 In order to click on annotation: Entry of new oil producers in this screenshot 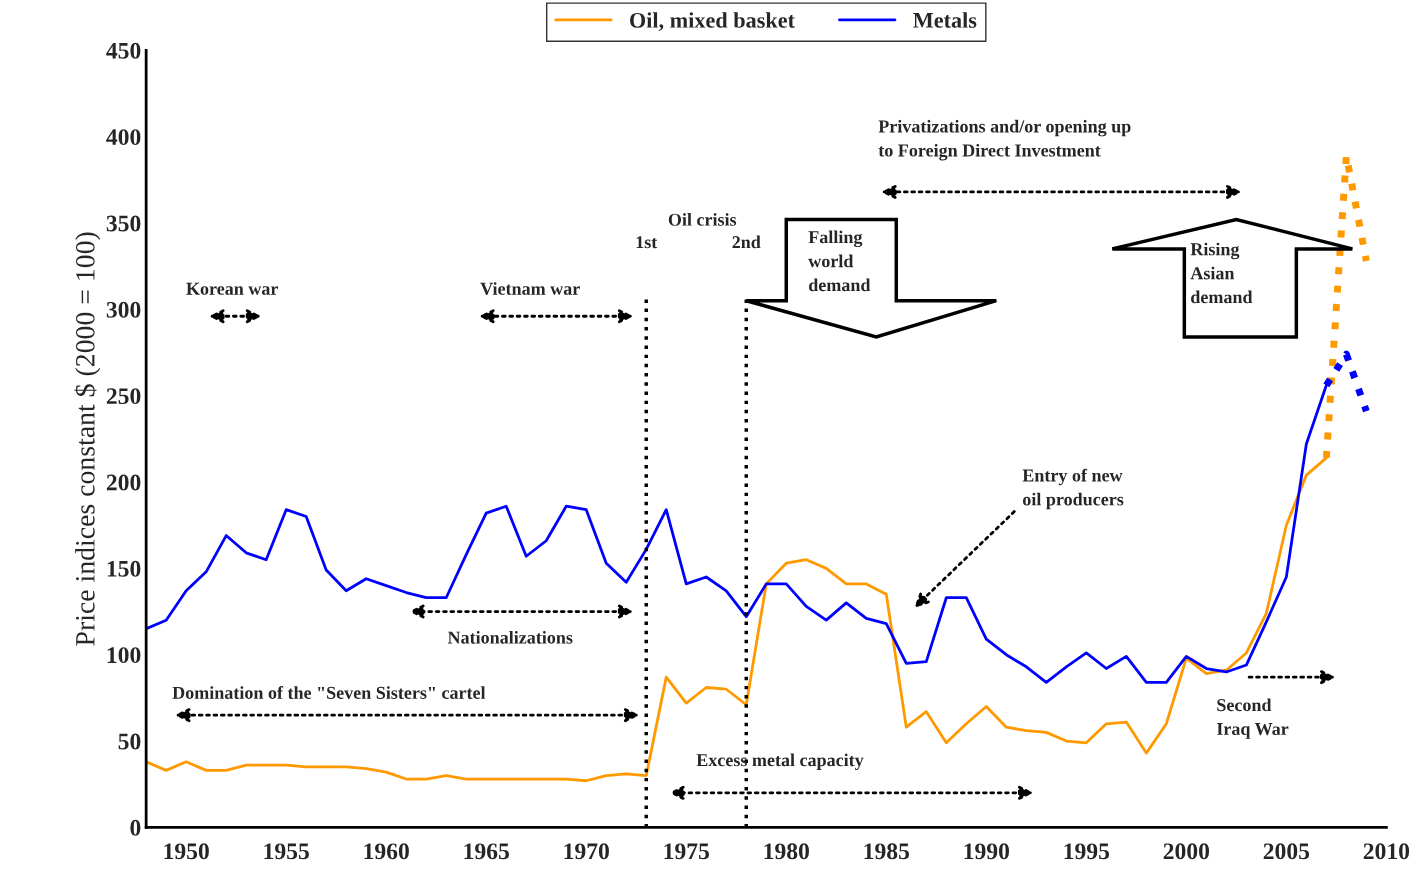, I will do `click(1073, 489)`.